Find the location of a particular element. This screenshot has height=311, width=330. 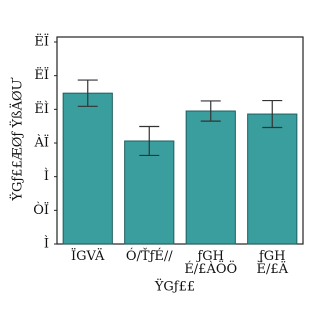

x-tick-label: ÏGVÄ is located at coordinates (88, 255).